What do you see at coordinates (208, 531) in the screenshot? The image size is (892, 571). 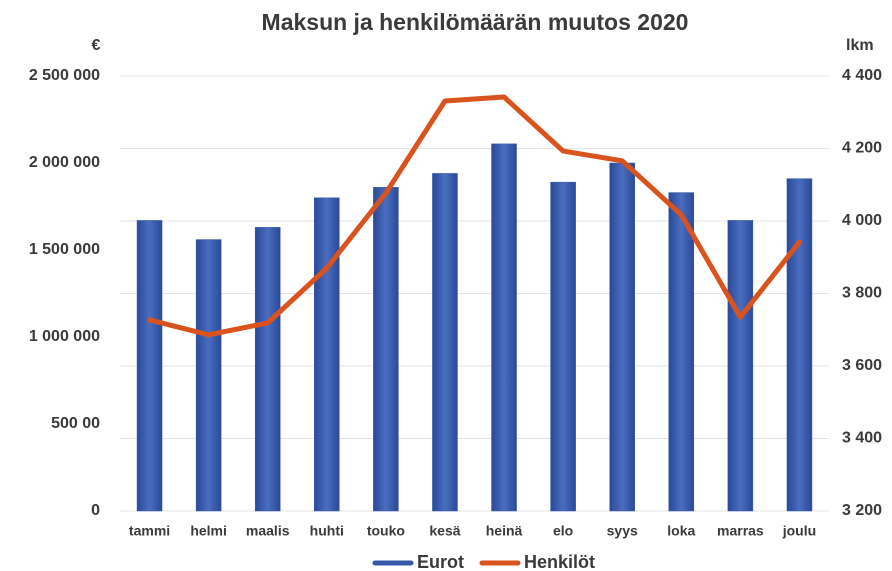 I see `x-tick-label: helmi` at bounding box center [208, 531].